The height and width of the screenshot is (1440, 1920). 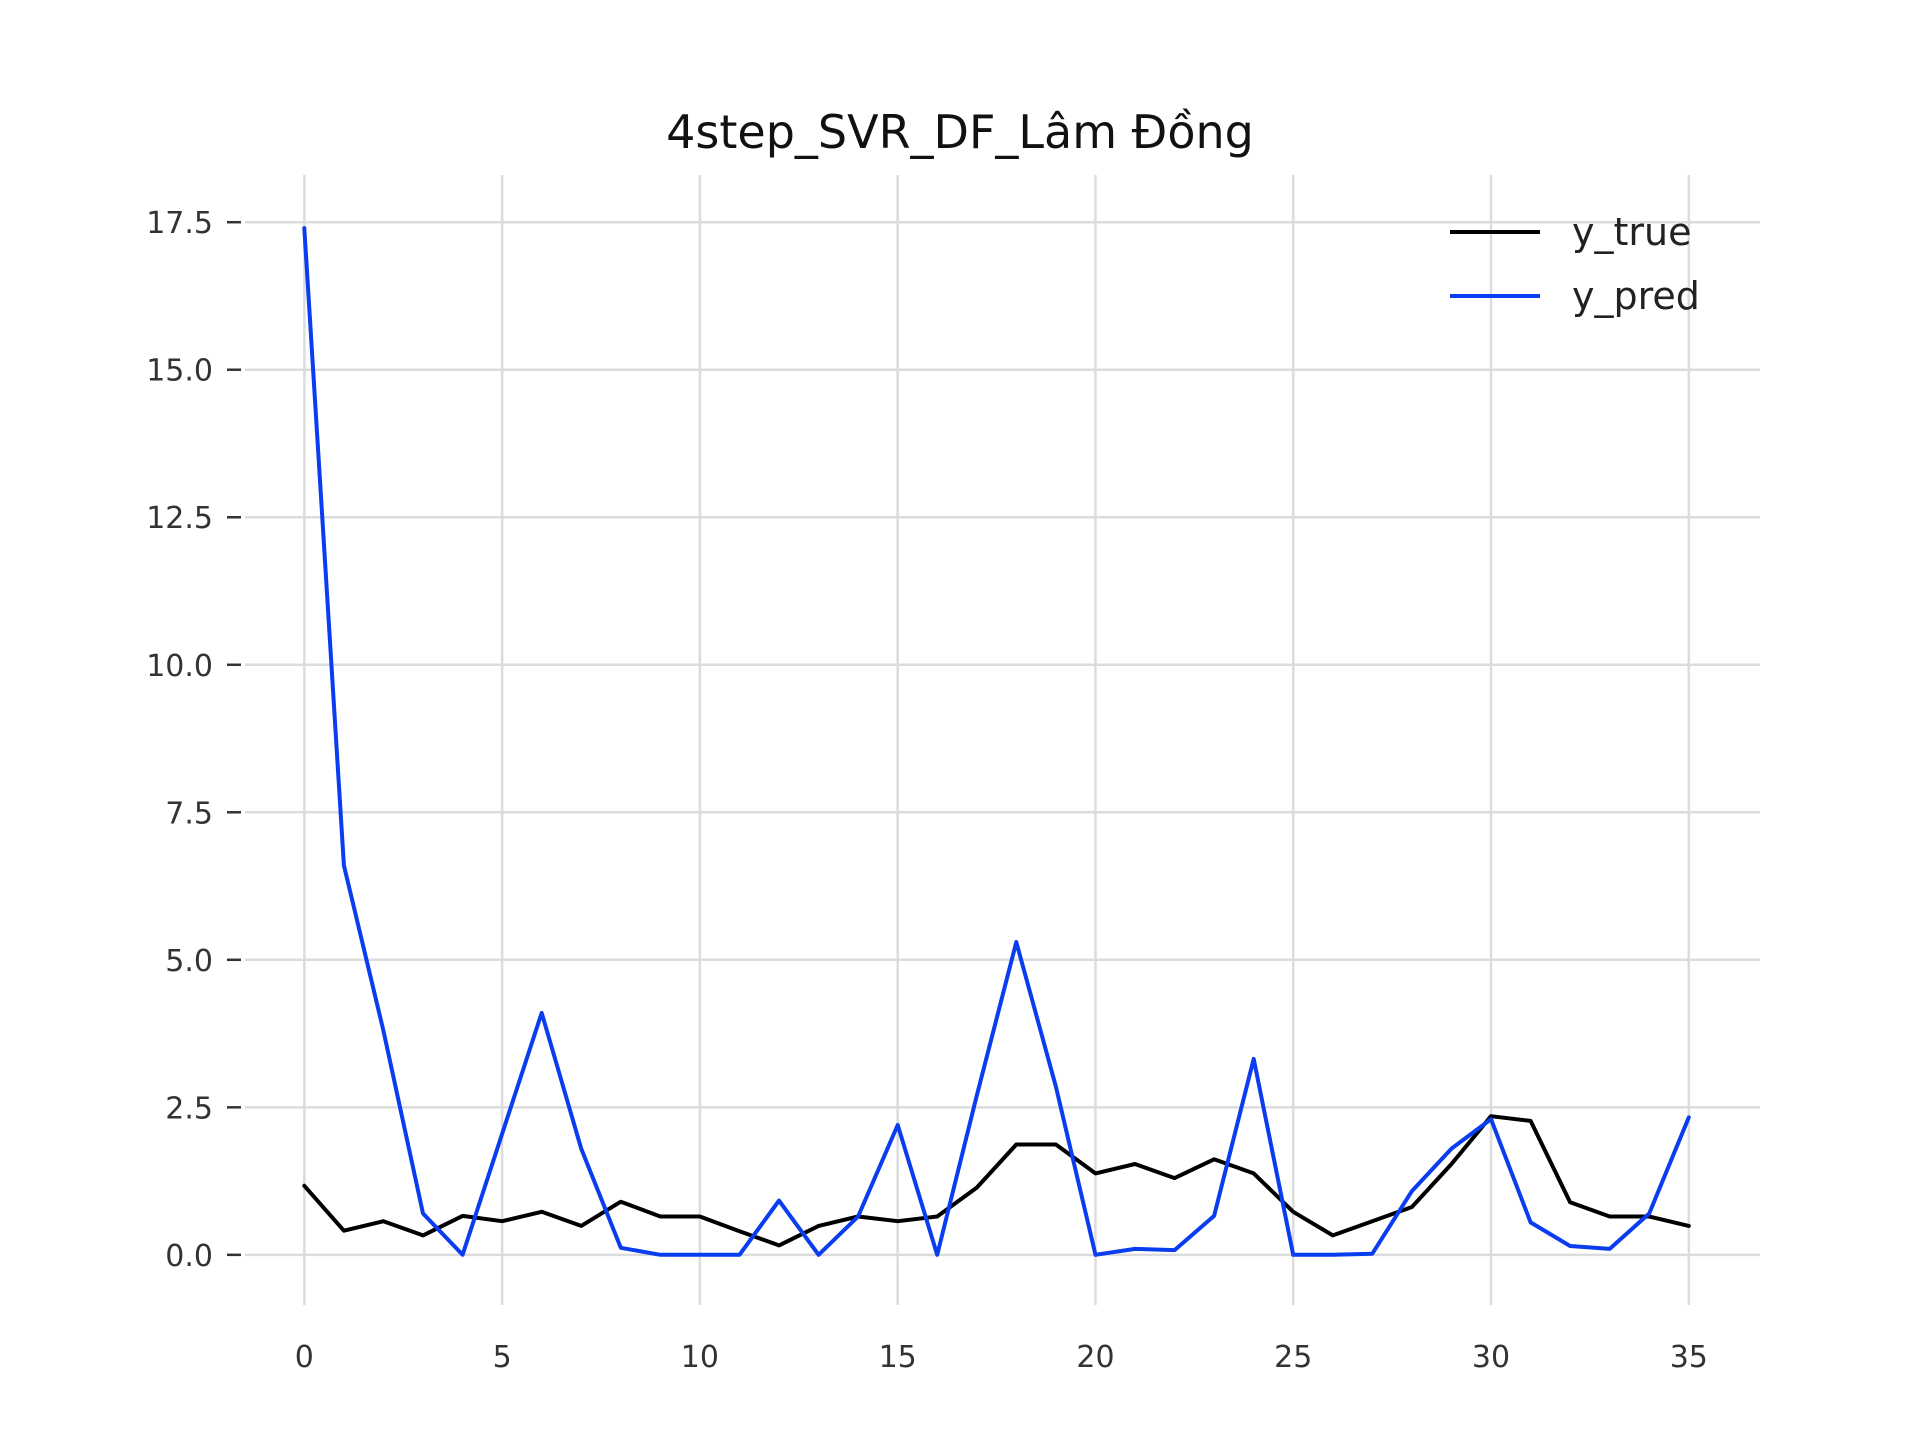 What do you see at coordinates (1293, 1357) in the screenshot?
I see `x-tick-label: 25` at bounding box center [1293, 1357].